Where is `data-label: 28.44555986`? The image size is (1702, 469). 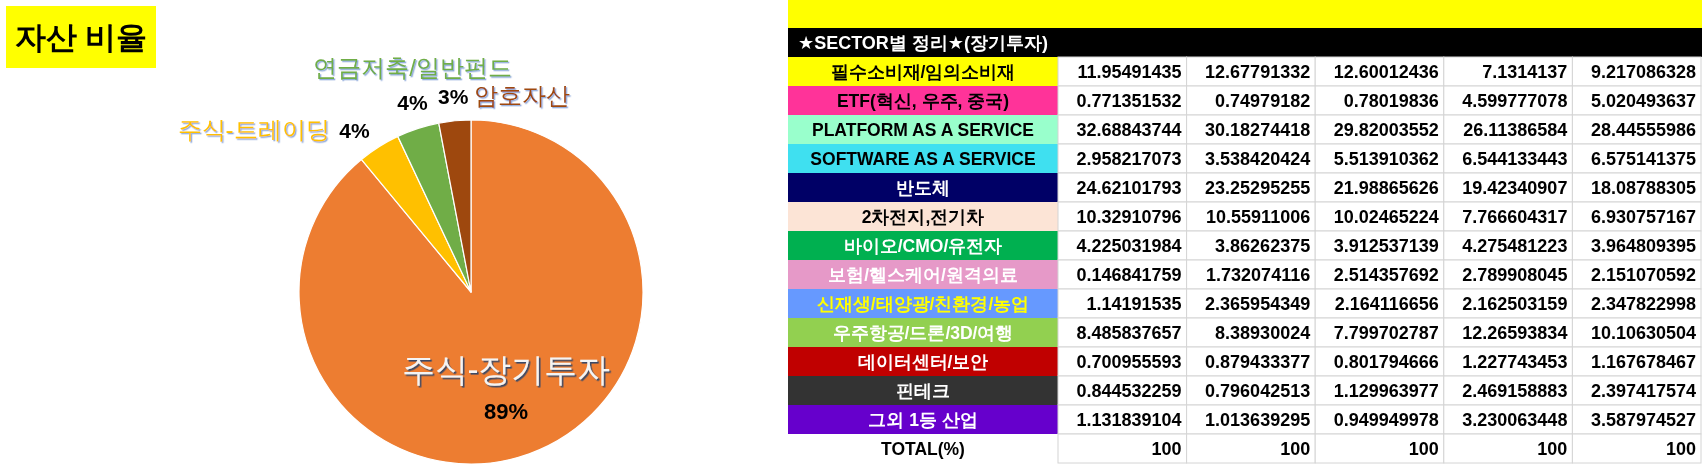
data-label: 28.44555986 is located at coordinates (1643, 130).